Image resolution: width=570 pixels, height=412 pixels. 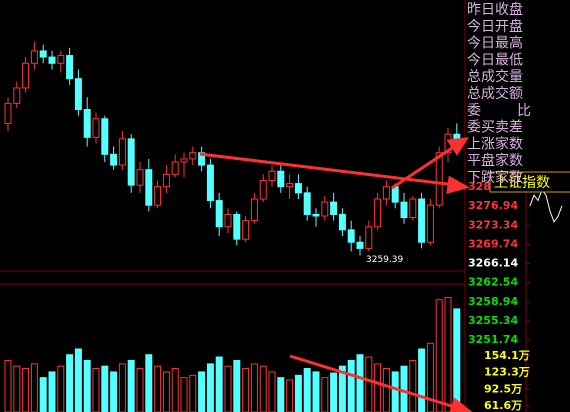 What do you see at coordinates (493, 243) in the screenshot?
I see `y-tick-label: 3269.74` at bounding box center [493, 243].